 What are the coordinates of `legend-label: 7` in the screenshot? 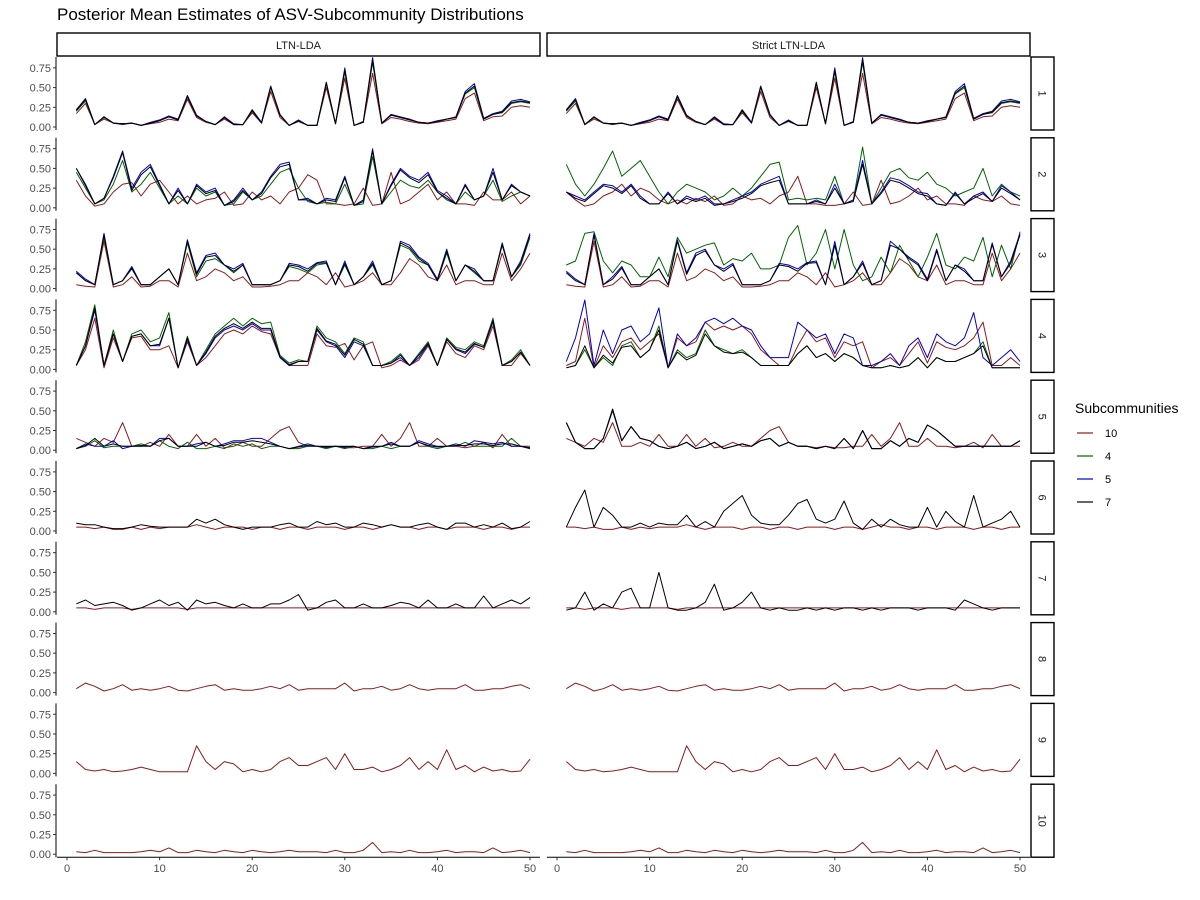 It's located at (1108, 503).